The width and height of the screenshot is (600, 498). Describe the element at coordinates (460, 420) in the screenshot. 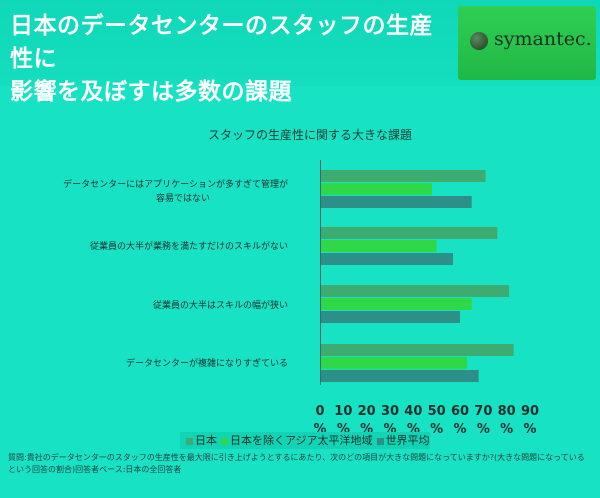

I see `x-tick-label: 60%` at that location.